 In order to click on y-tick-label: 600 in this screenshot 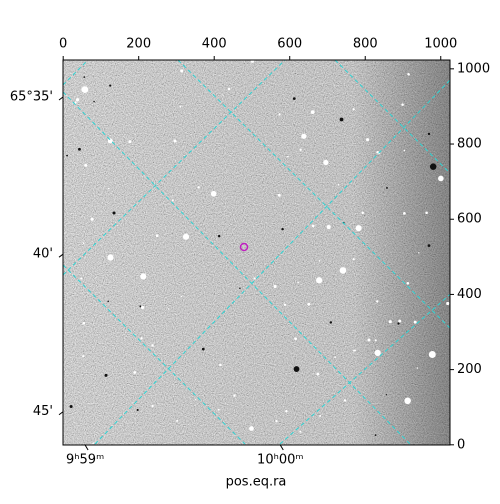, I will do `click(469, 219)`.